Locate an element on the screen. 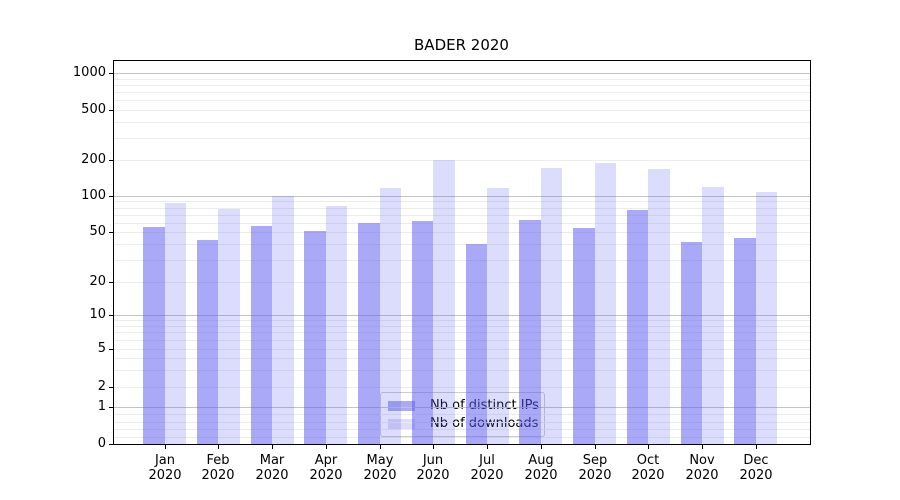 The height and width of the screenshot is (500, 900). legend-swatch-distinct-ips is located at coordinates (401, 405).